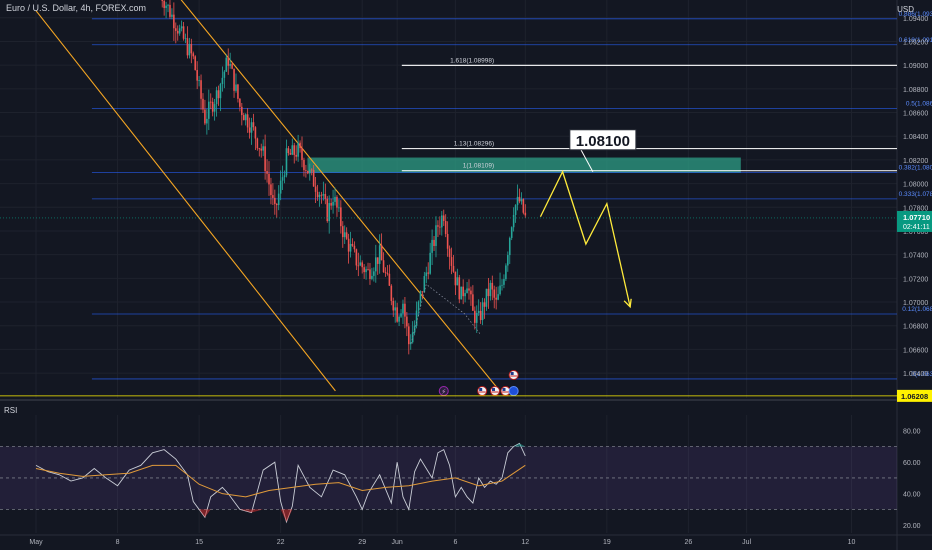  Describe the element at coordinates (915, 303) in the screenshot. I see `y-tick-label: 1.07000` at that location.